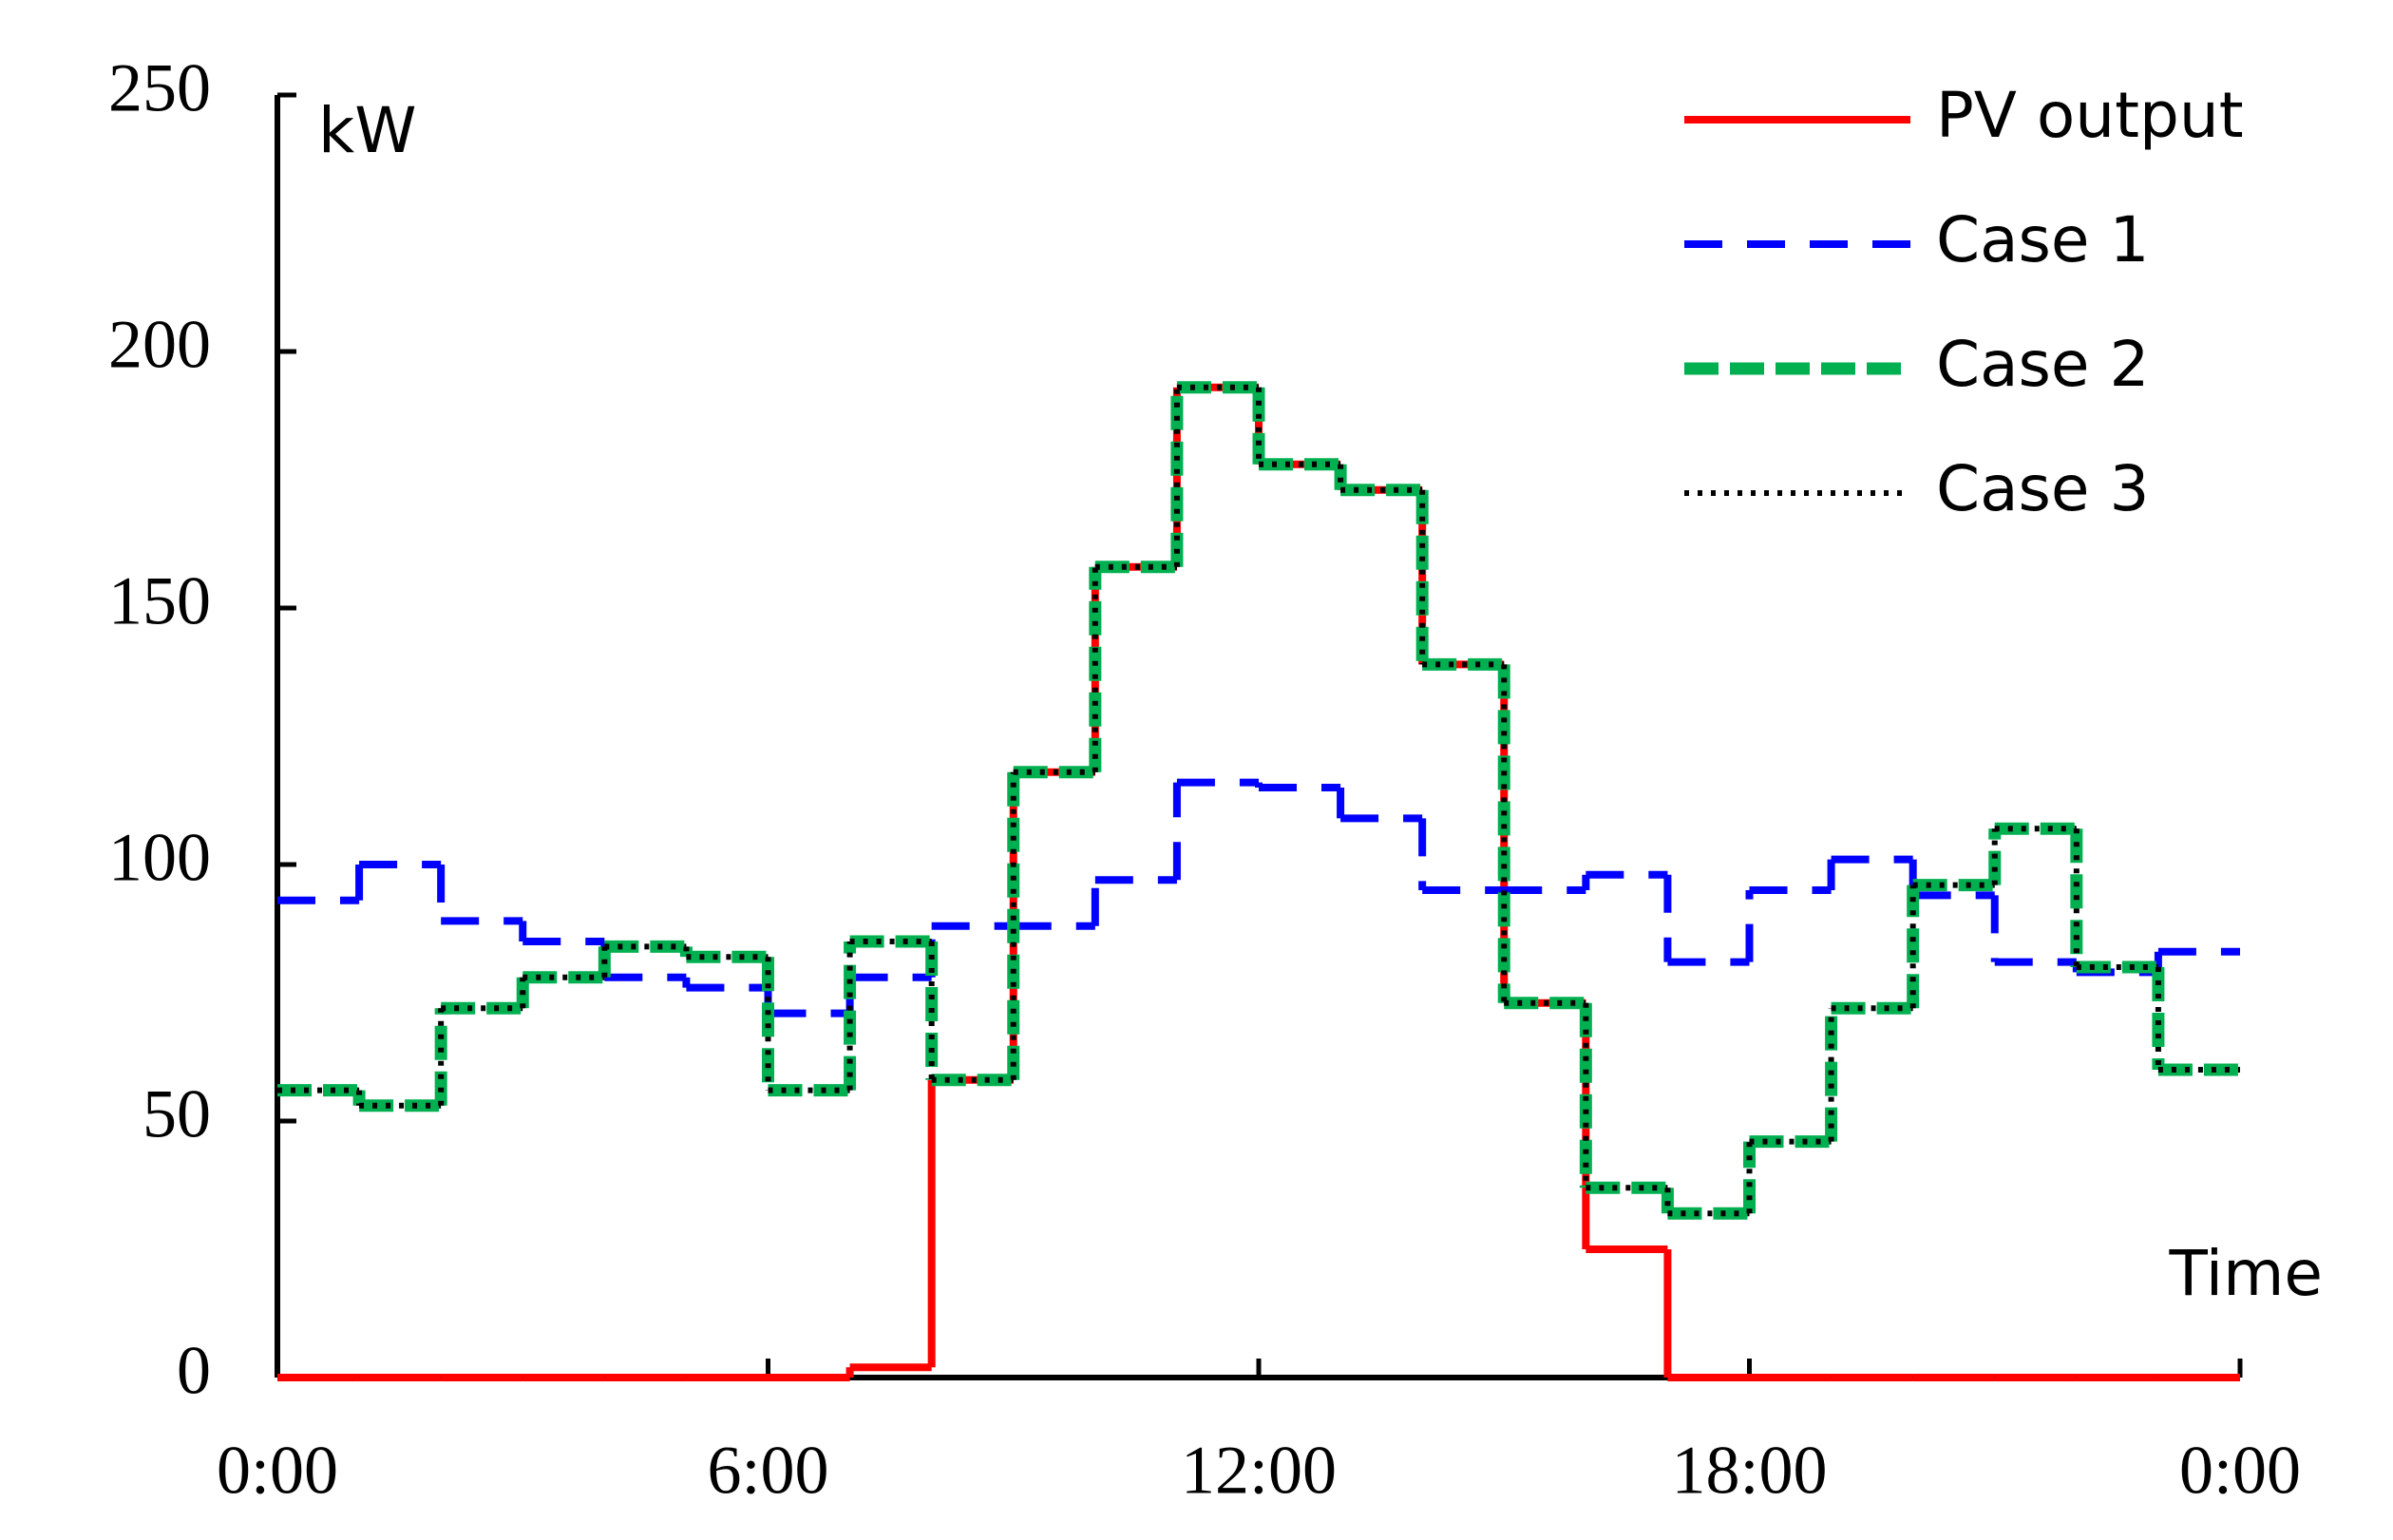  I want to click on y-tick-label: 0, so click(194, 1371).